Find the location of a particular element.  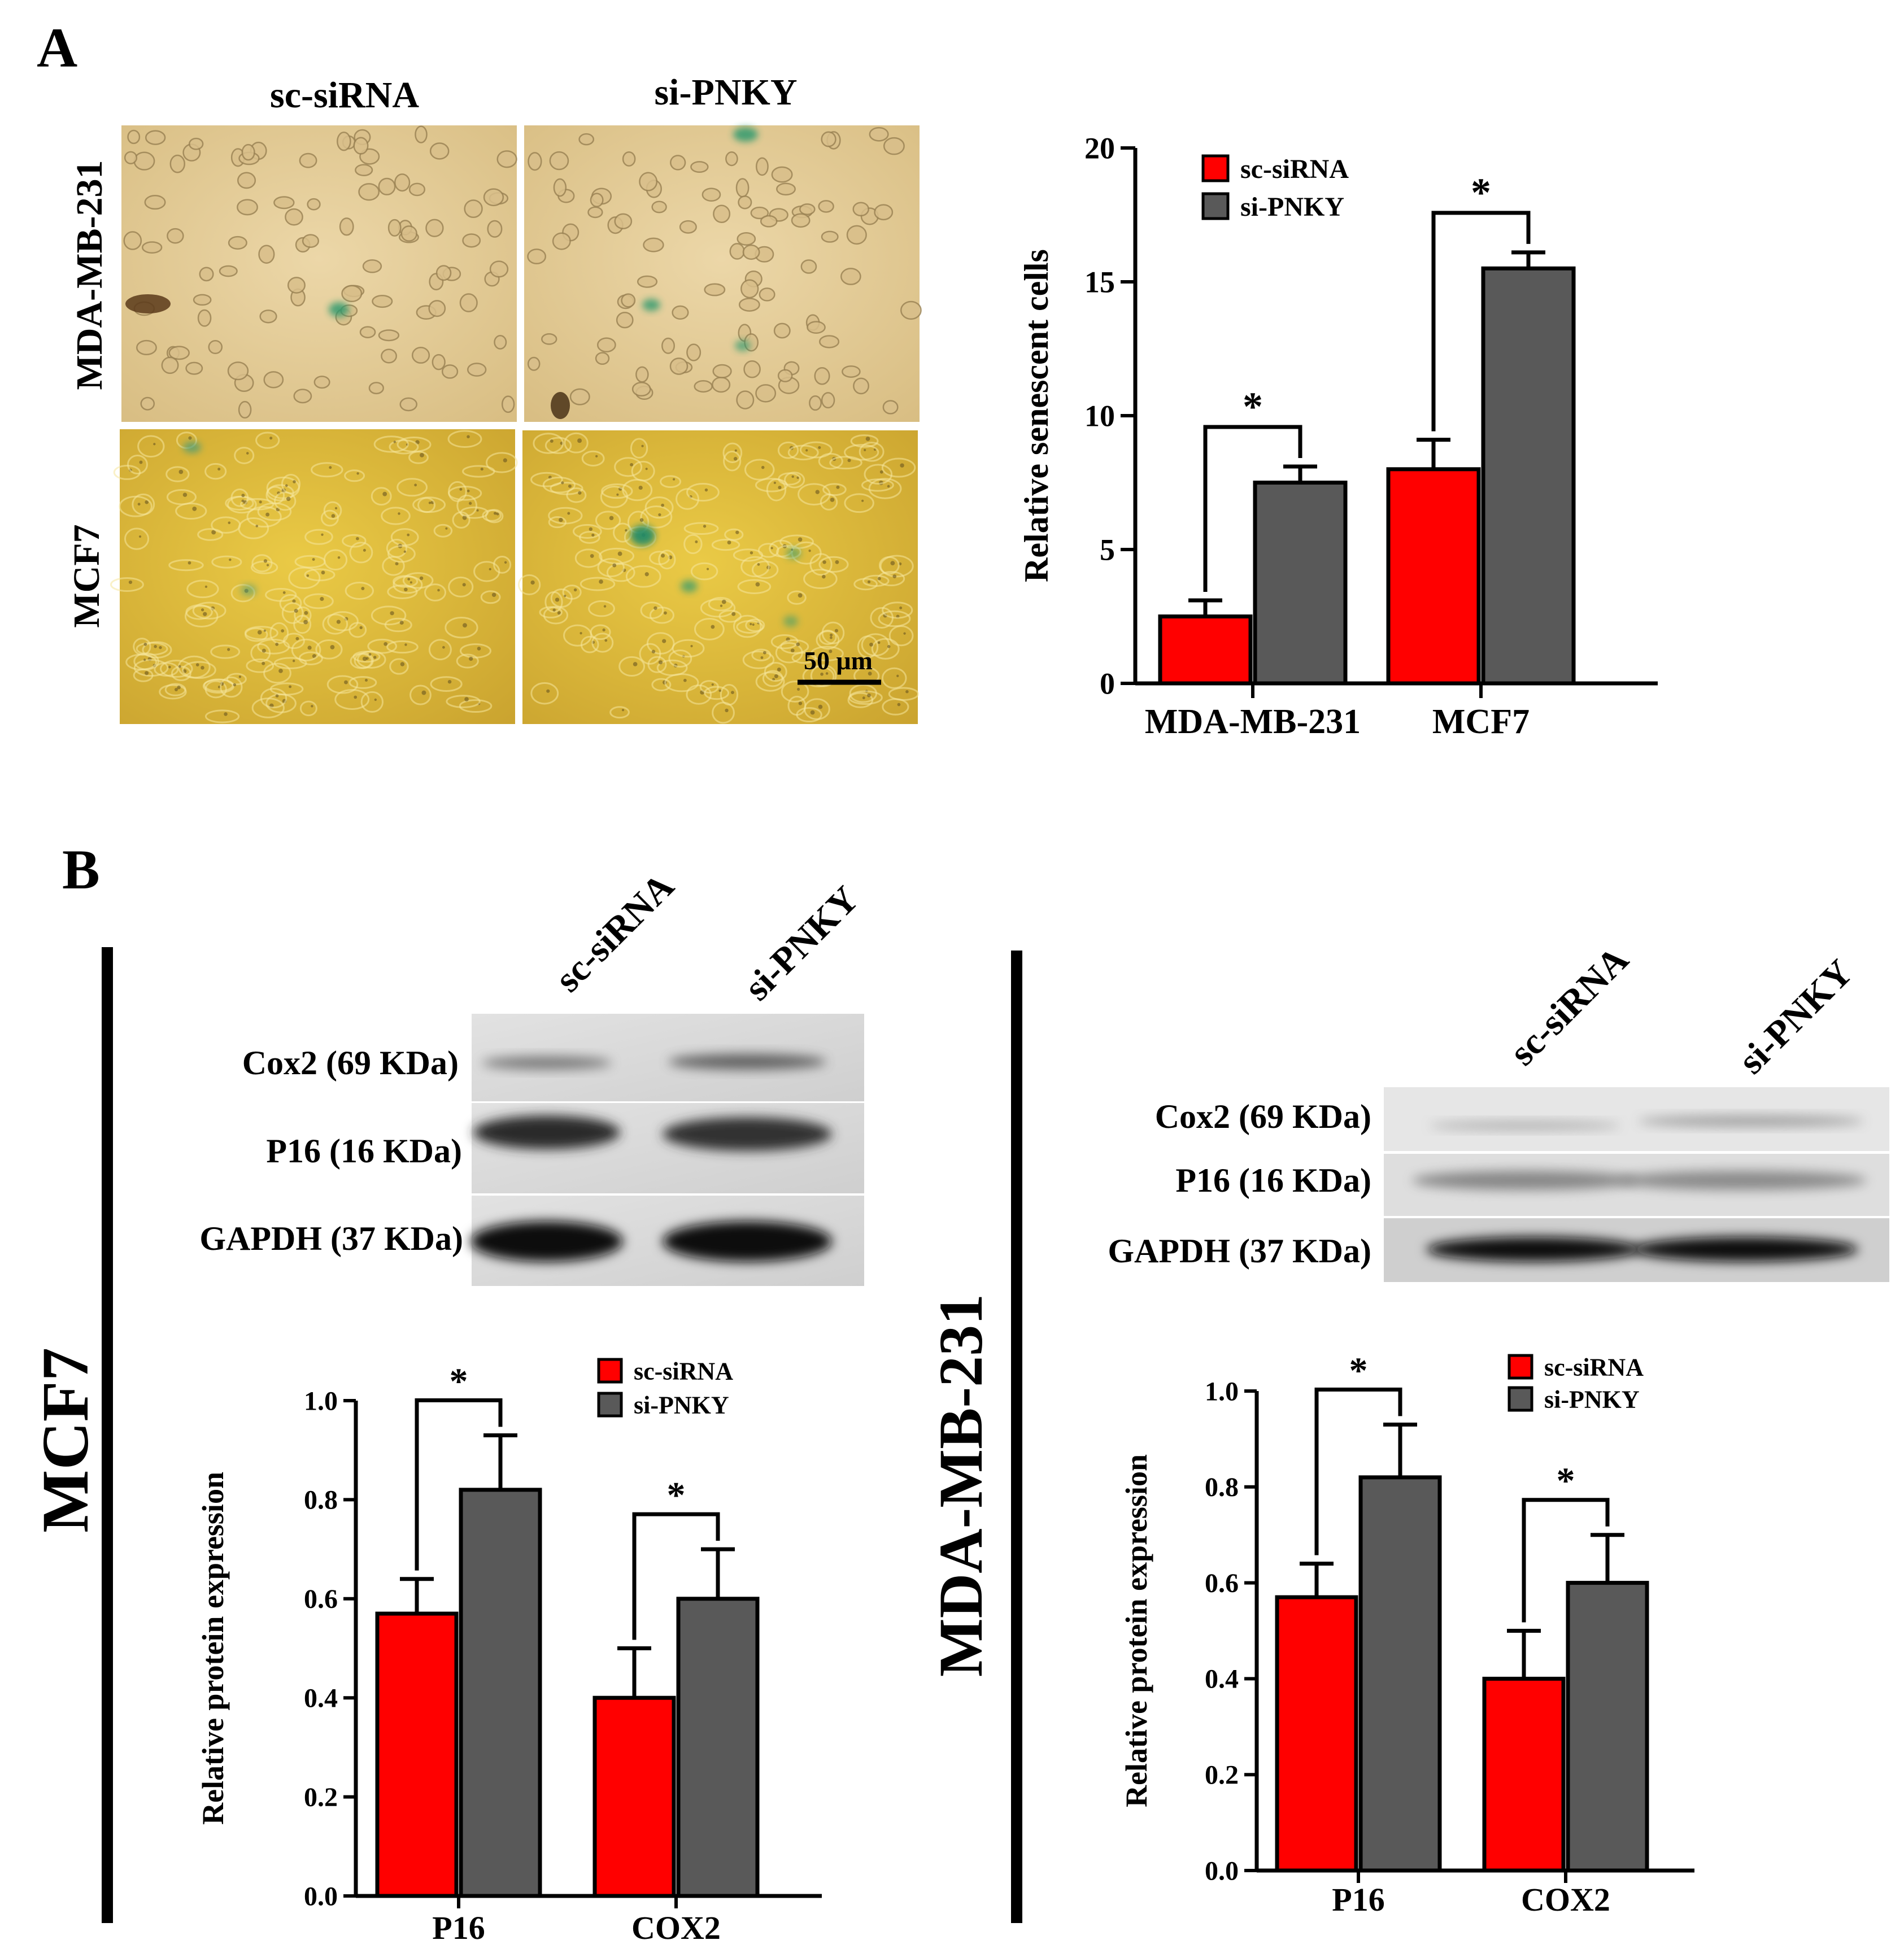

significance-bracket is located at coordinates (676, 1576).